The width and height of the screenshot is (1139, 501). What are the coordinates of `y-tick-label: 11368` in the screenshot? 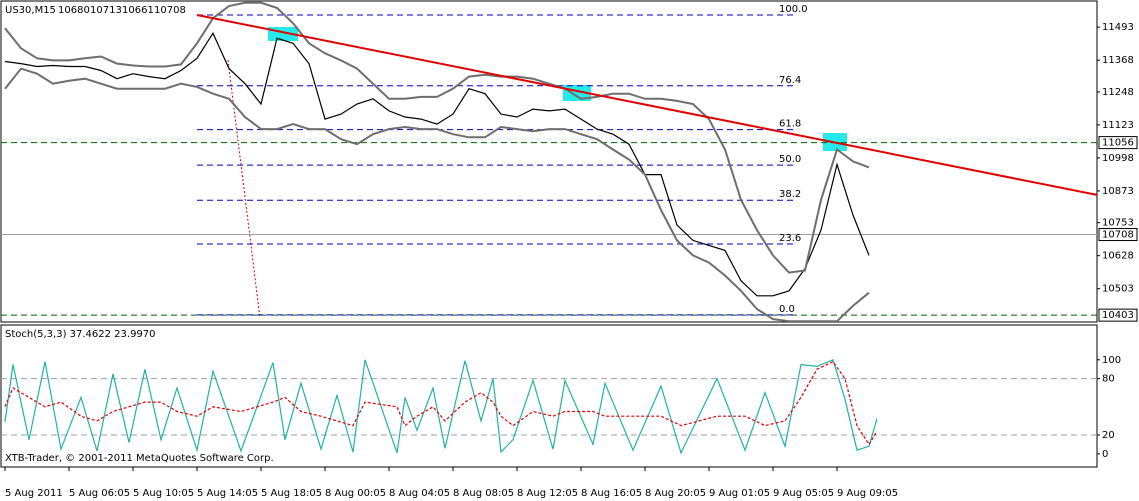 It's located at (1118, 60).